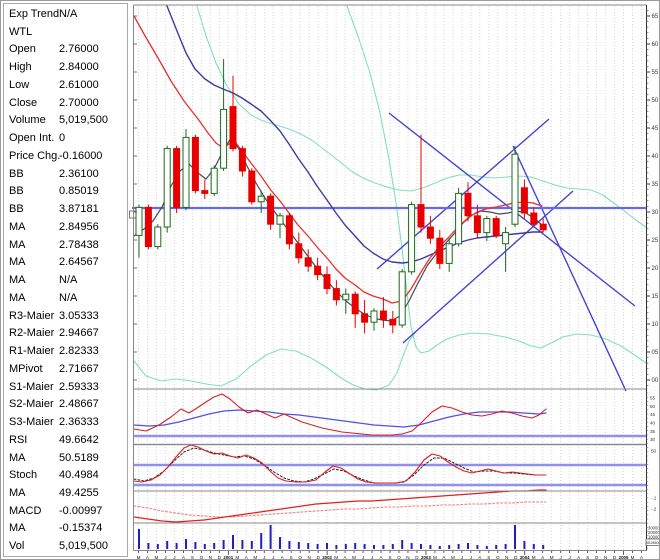 The height and width of the screenshot is (560, 660). What do you see at coordinates (65, 193) in the screenshot?
I see `indicator-row-bb: BB 0.85019` at bounding box center [65, 193].